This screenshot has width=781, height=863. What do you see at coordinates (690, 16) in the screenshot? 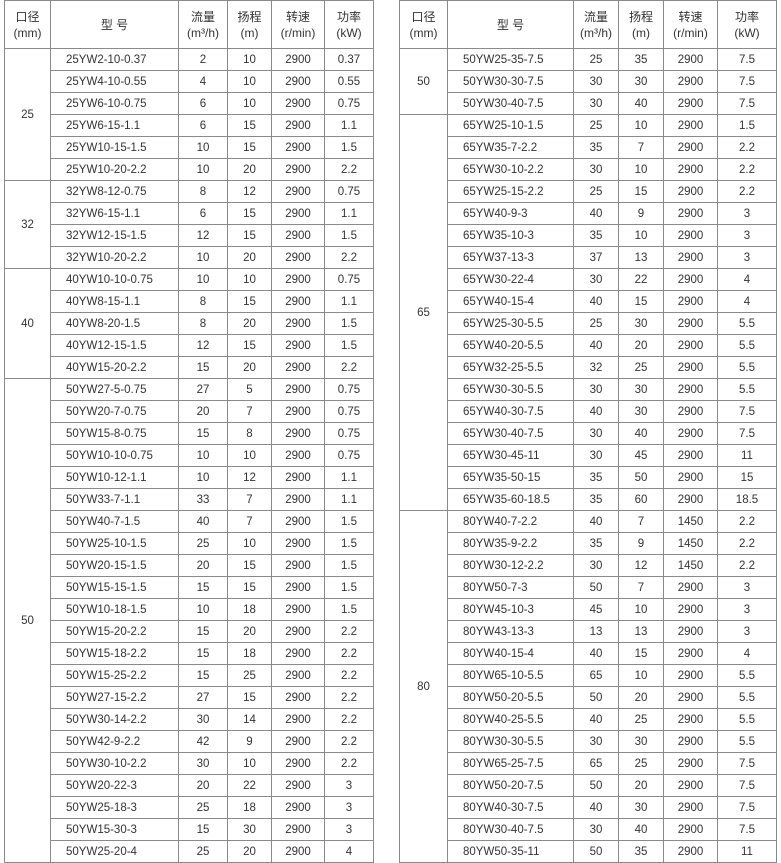
I see `header-text: 转速` at bounding box center [690, 16].